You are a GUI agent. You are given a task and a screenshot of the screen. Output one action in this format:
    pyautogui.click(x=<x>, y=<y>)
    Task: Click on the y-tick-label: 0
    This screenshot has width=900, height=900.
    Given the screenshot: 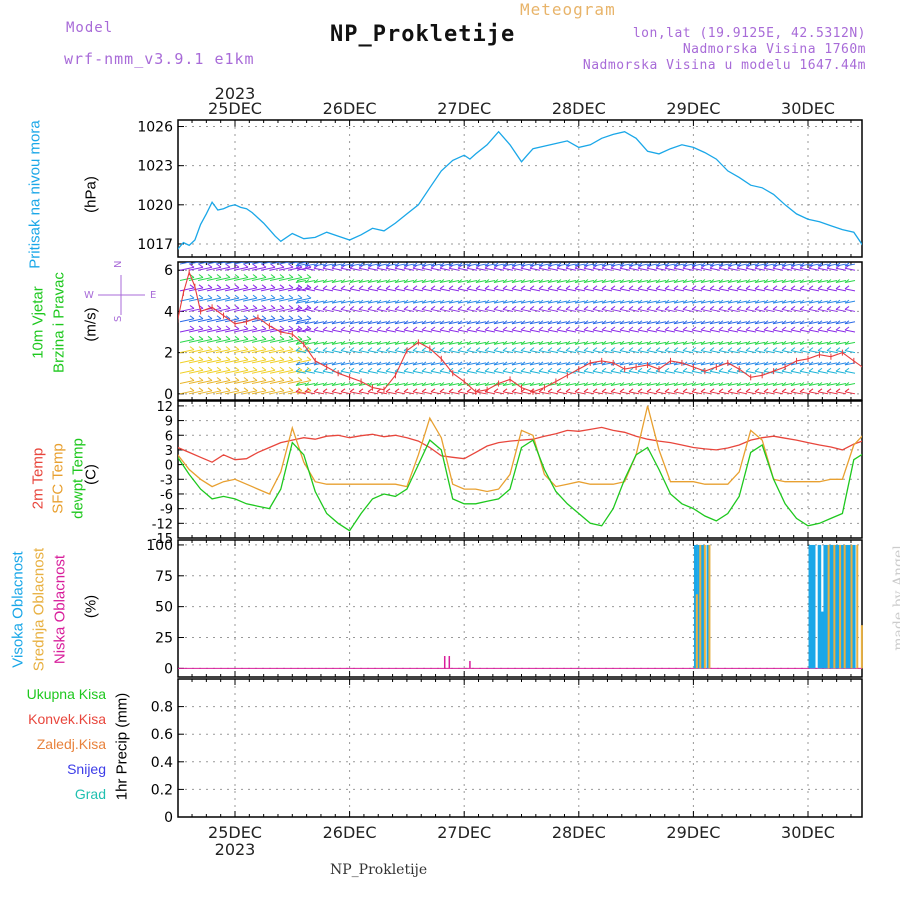 What is the action you would take?
    pyautogui.click(x=168, y=669)
    